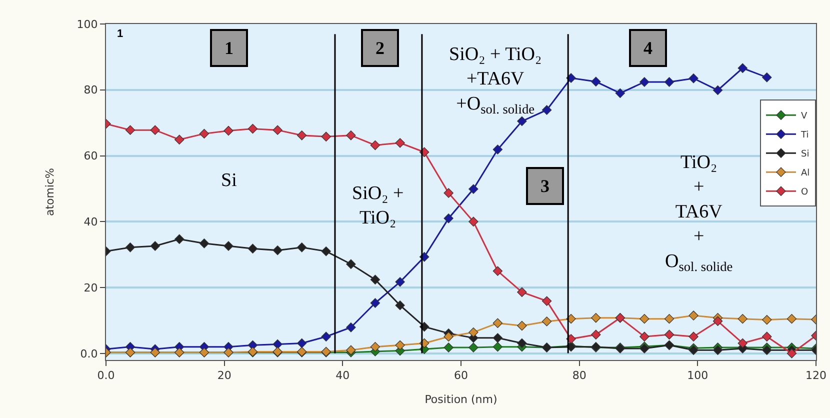  Describe the element at coordinates (495, 80) in the screenshot. I see `annotation: SiO₂ + TiO₂ +TA6V +O$_{sol. solide}$` at that location.